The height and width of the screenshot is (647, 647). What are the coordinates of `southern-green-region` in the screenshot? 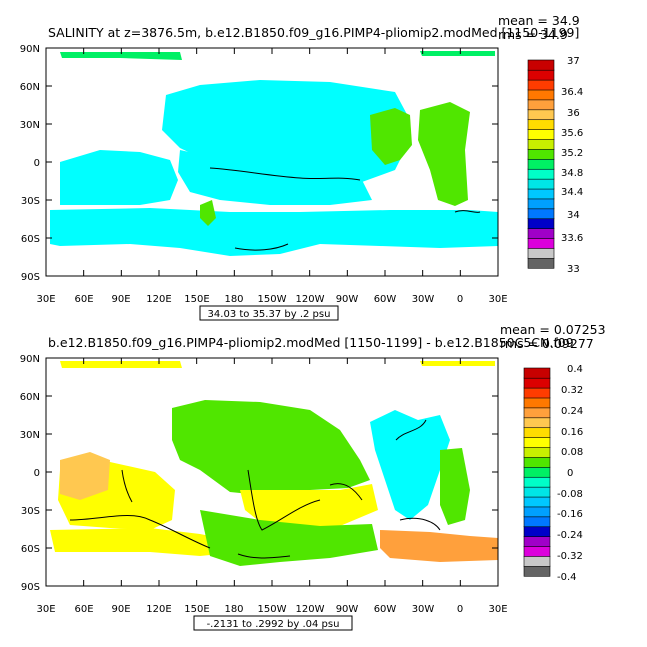 It's located at (289, 538).